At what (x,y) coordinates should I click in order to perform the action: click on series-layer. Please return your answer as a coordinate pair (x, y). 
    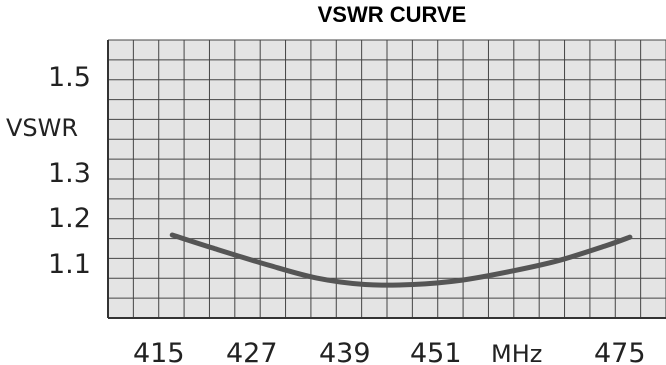
    Looking at the image, I should click on (401, 260).